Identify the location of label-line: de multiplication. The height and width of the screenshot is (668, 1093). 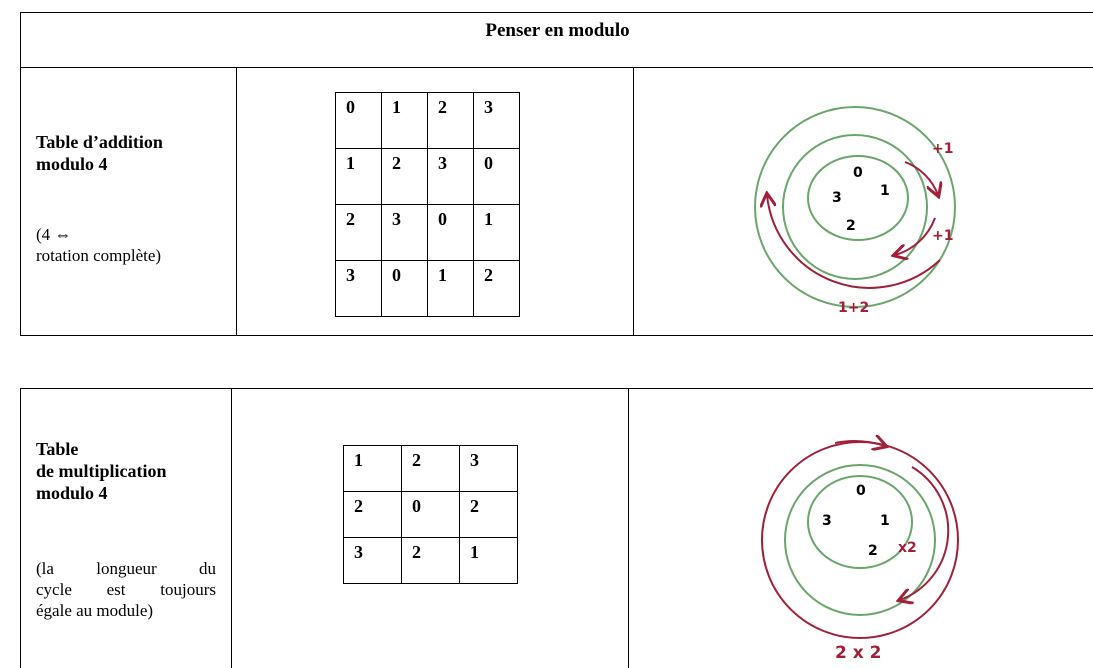
(101, 471).